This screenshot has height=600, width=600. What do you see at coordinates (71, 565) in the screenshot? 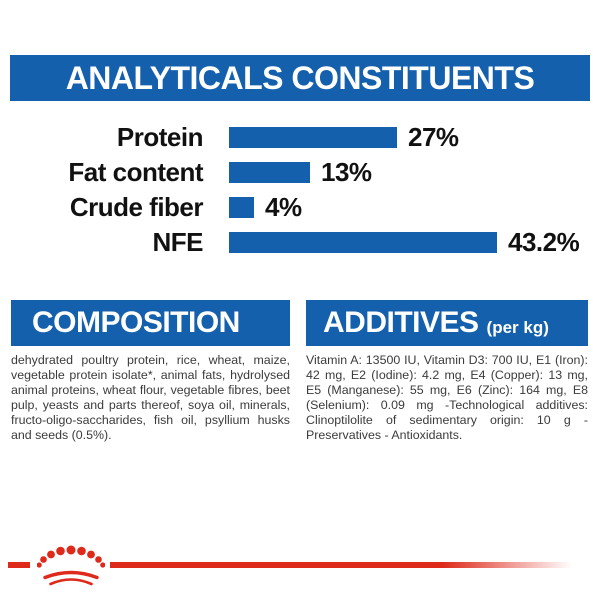
I see `royal-canin-crown-icon` at bounding box center [71, 565].